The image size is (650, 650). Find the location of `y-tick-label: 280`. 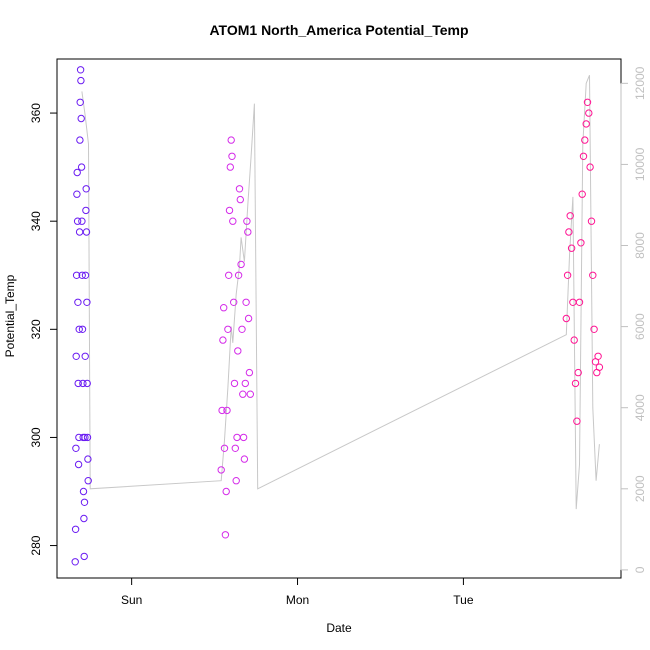

y-tick-label: 280 is located at coordinates (36, 545).